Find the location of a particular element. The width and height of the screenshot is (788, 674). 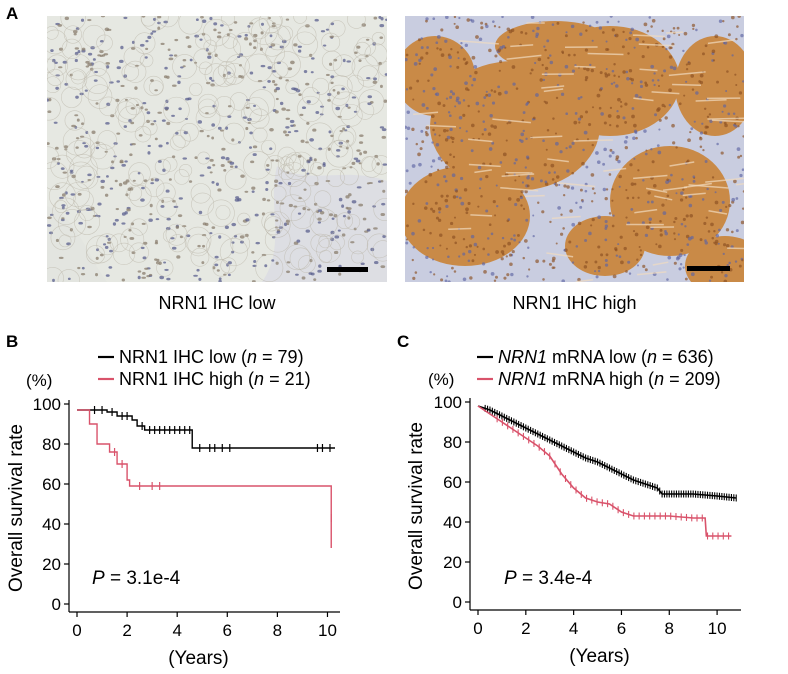

legend-entry: NRN1 mRNA low (n = 636) is located at coordinates (606, 357).